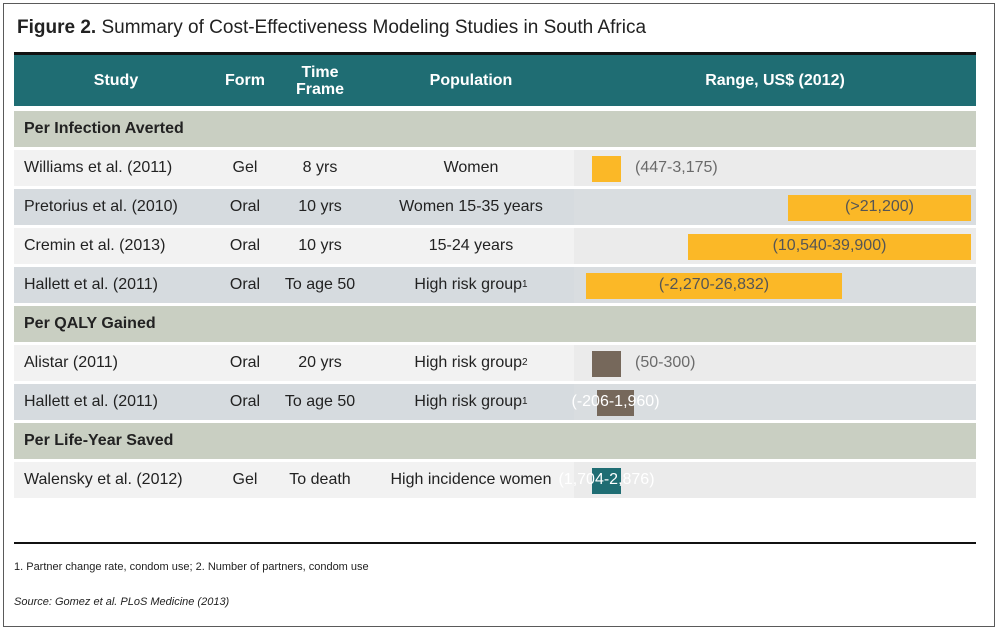 The width and height of the screenshot is (1000, 632). Describe the element at coordinates (665, 362) in the screenshot. I see `range-label: (50-300)` at that location.